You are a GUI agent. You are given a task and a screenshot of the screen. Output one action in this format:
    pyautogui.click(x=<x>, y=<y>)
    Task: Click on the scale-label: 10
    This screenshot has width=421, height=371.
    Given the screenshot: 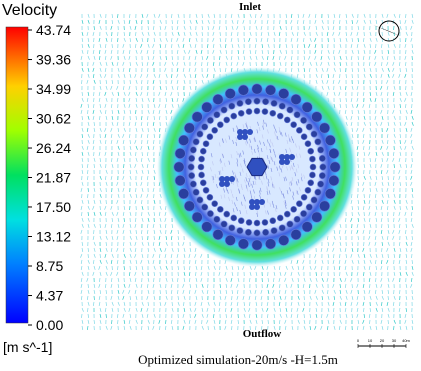 What is the action you would take?
    pyautogui.click(x=370, y=340)
    